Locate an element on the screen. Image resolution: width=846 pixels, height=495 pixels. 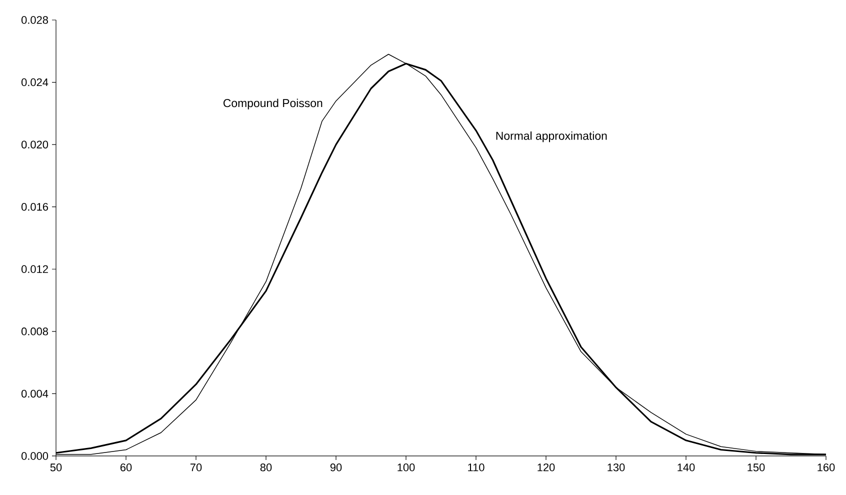
series-label: Compound Poisson is located at coordinates (273, 104).